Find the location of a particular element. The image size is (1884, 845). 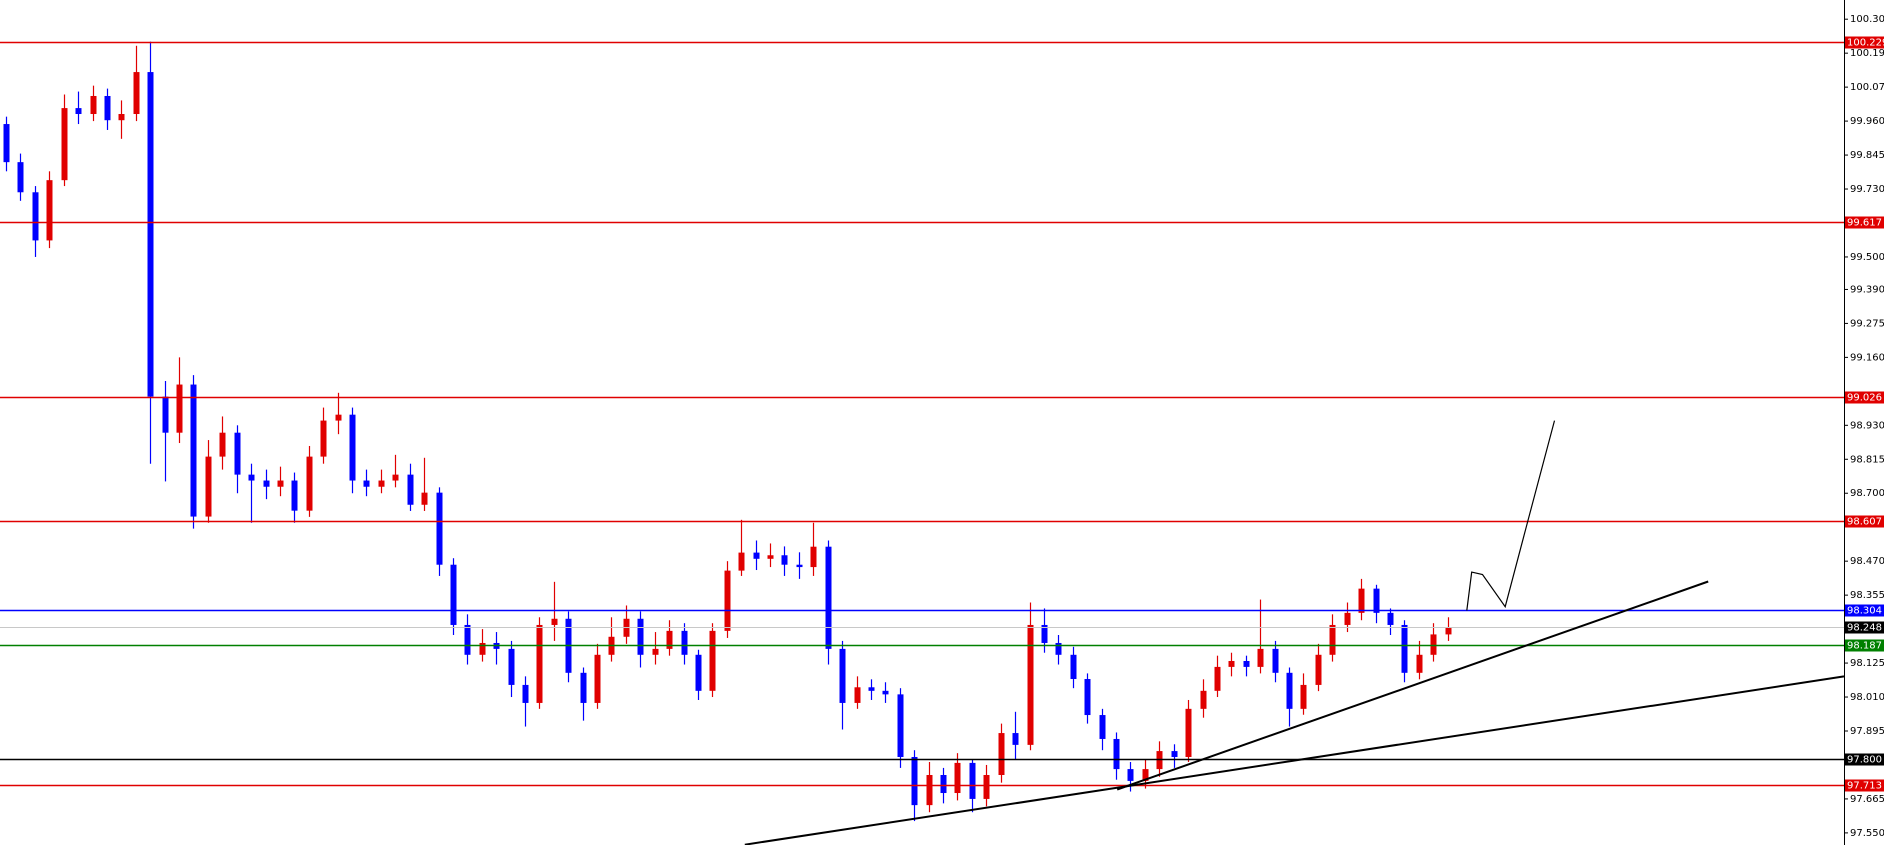

y-tick-label: 99.500 is located at coordinates (1867, 257).